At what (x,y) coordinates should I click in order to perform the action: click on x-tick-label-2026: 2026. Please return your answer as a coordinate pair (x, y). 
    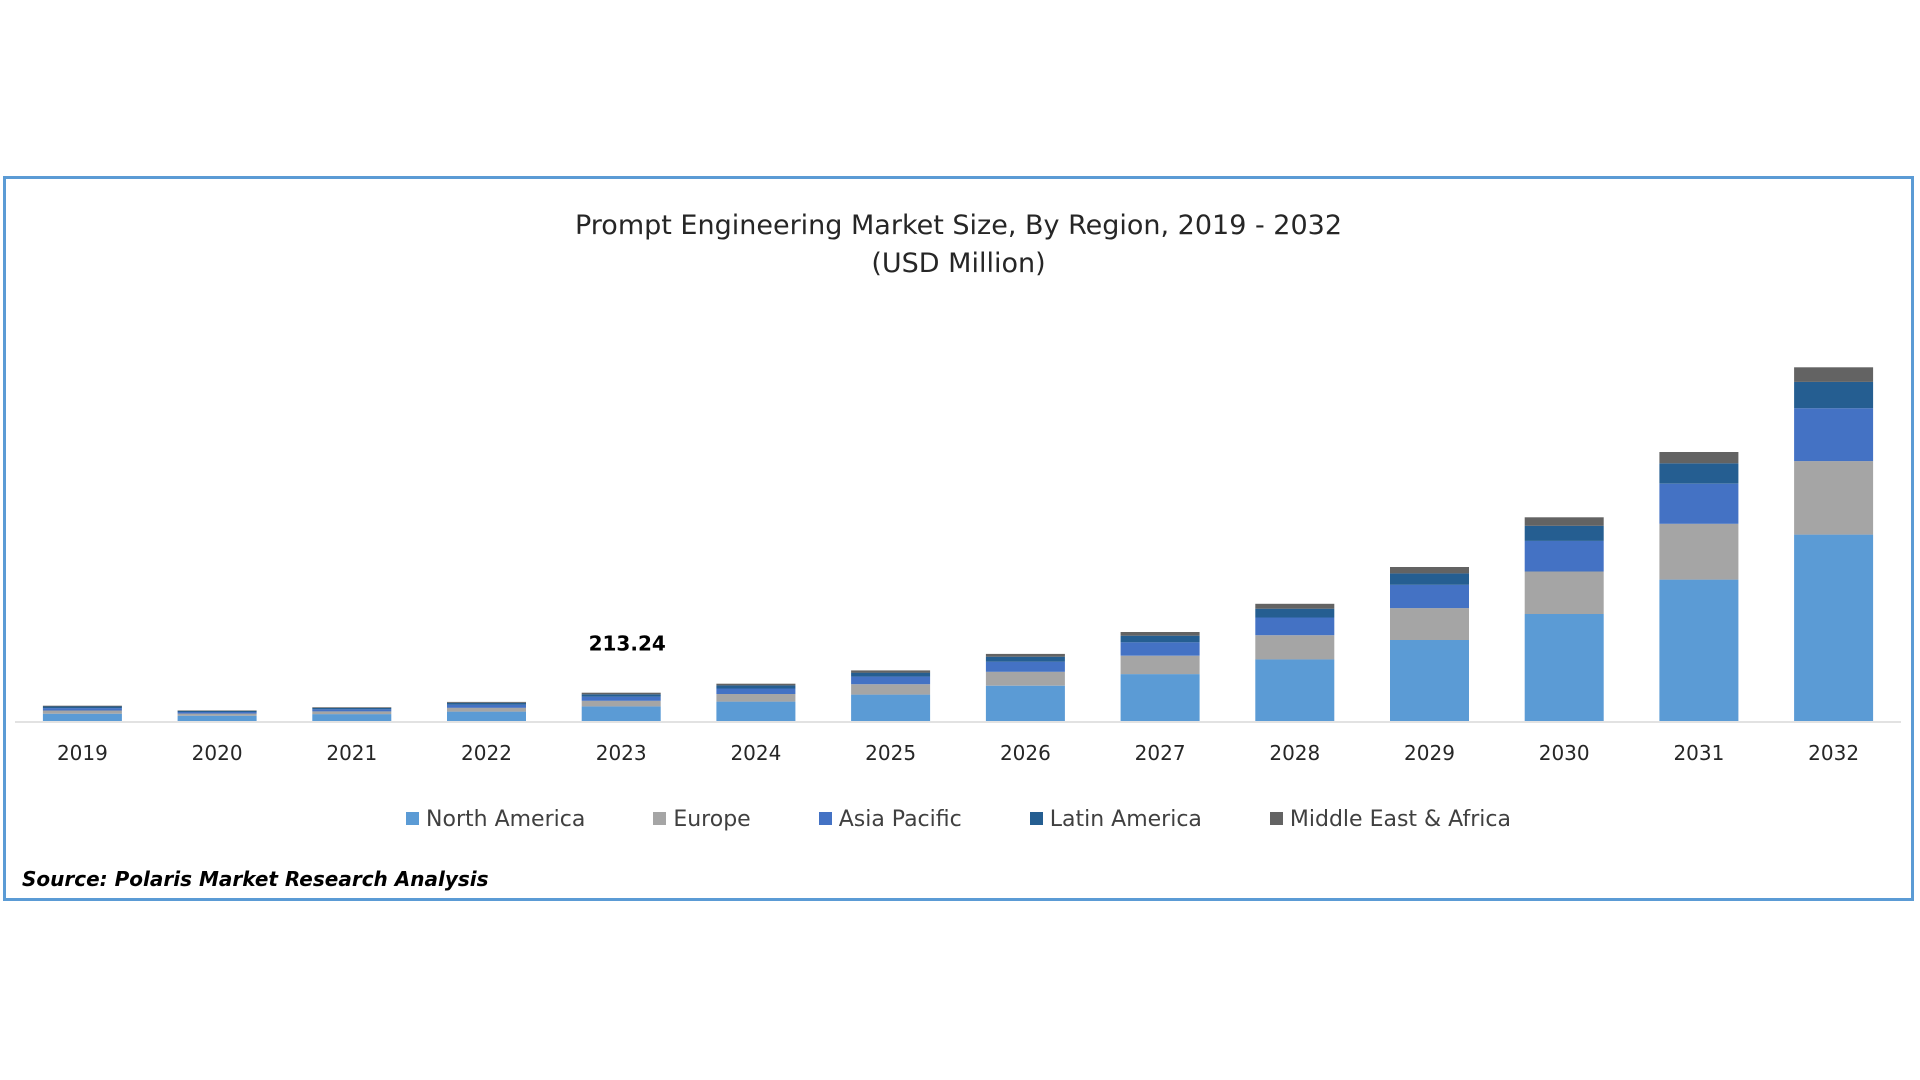
    Looking at the image, I should click on (1025, 753).